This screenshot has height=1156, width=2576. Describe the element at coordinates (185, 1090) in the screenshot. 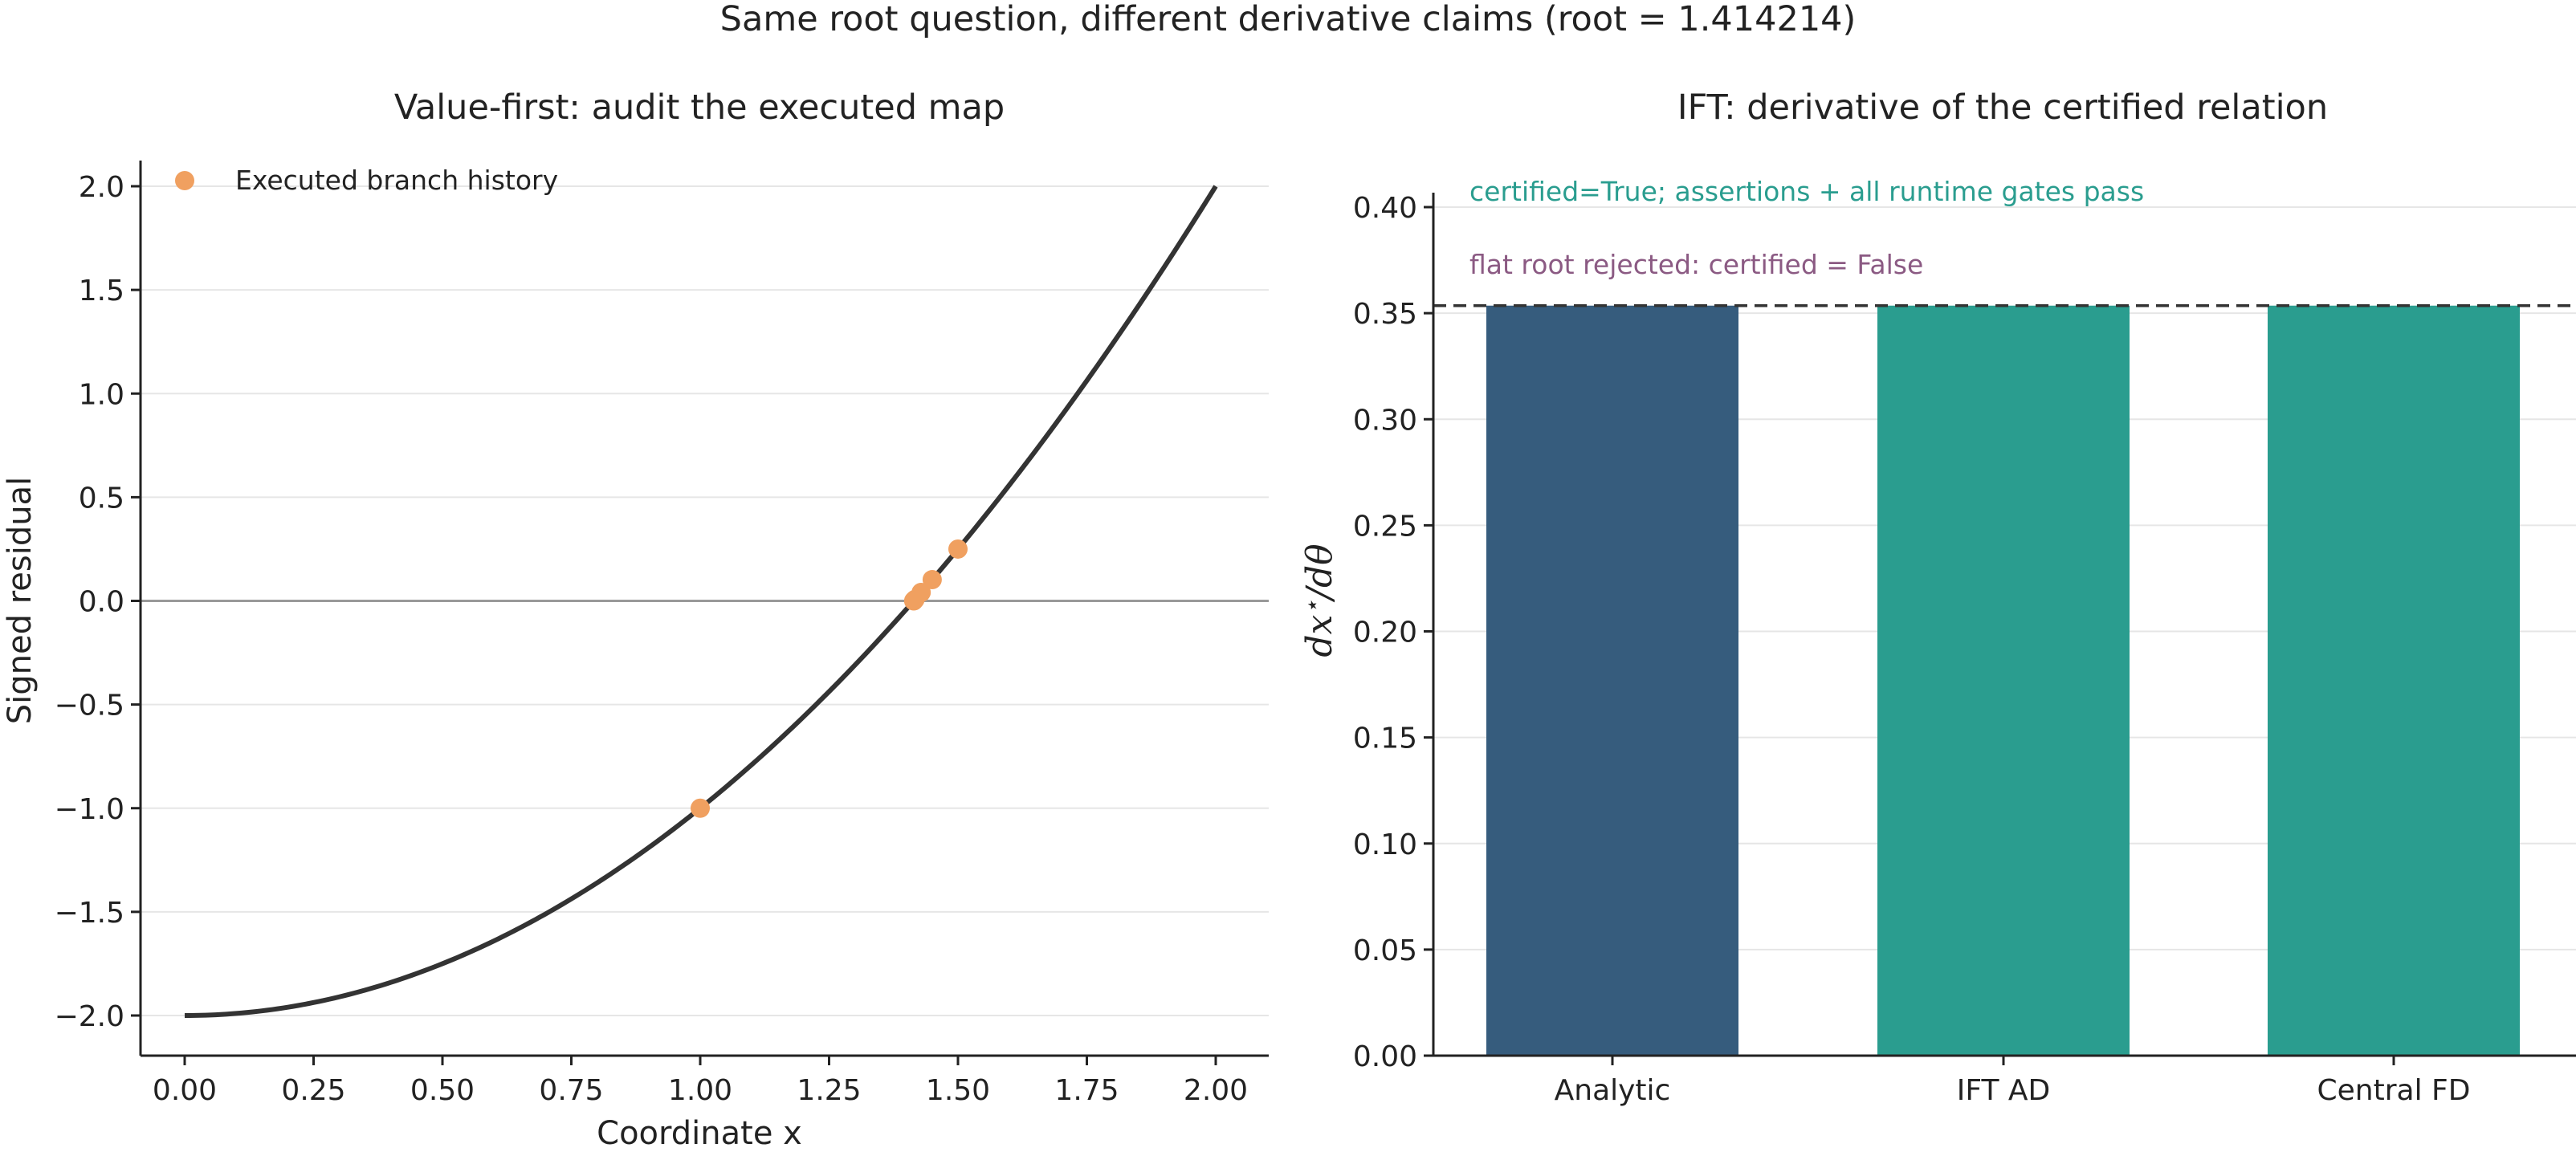

I see `left-x-tick-label: 0.00` at that location.